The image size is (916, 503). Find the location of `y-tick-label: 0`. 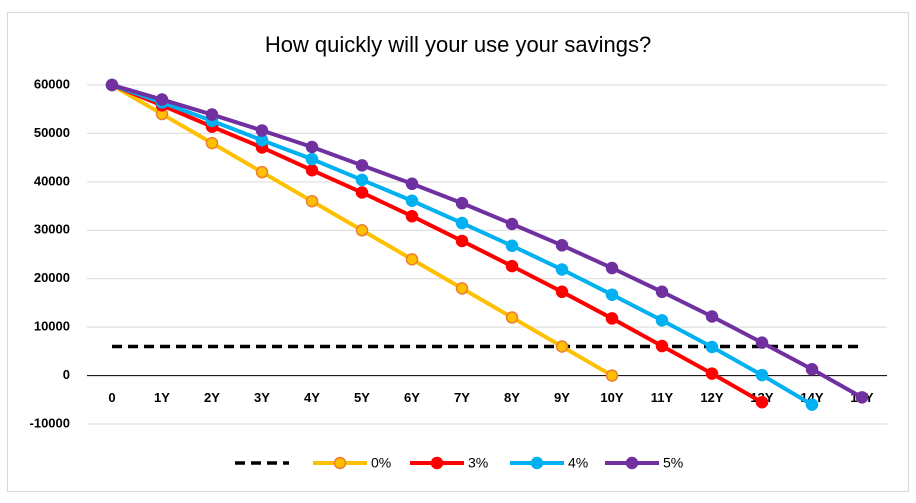

y-tick-label: 0 is located at coordinates (66, 374).